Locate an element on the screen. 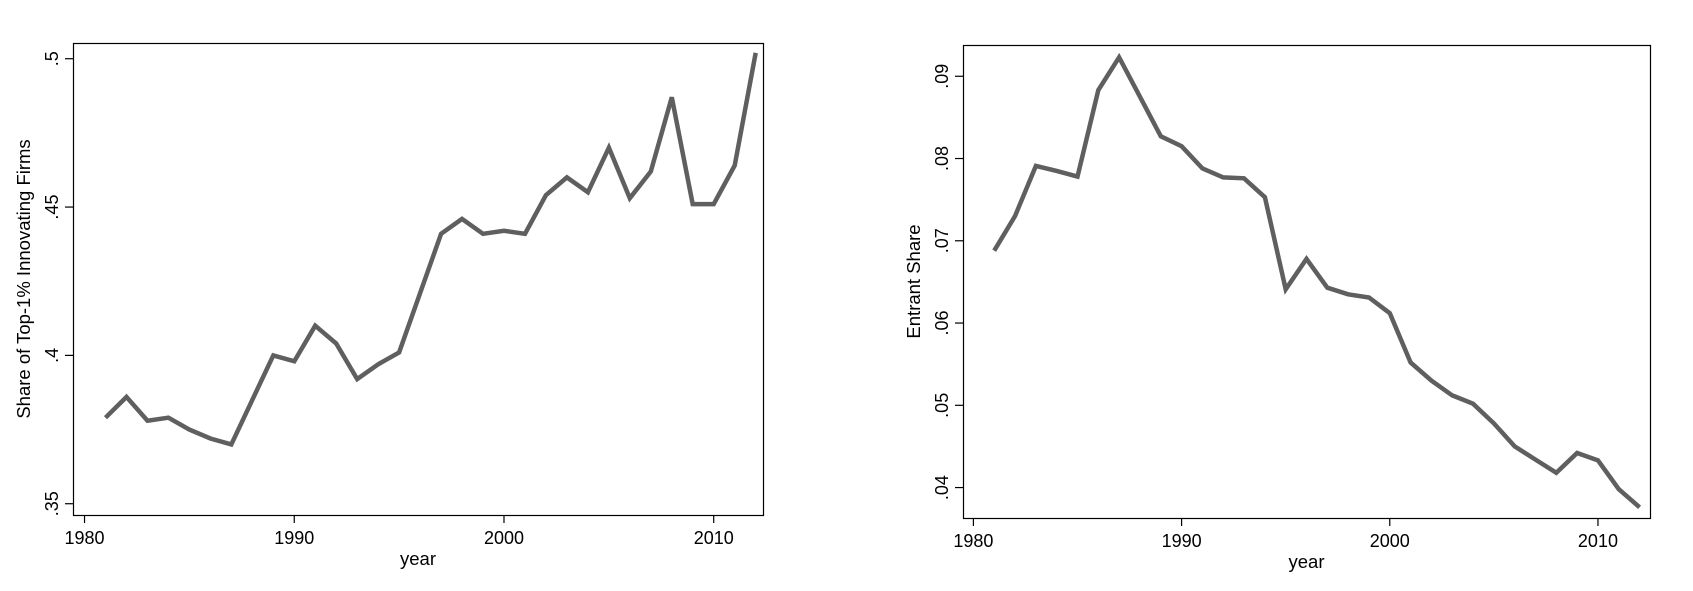 The width and height of the screenshot is (1693, 591). y-tick-label: .05 is located at coordinates (942, 405).